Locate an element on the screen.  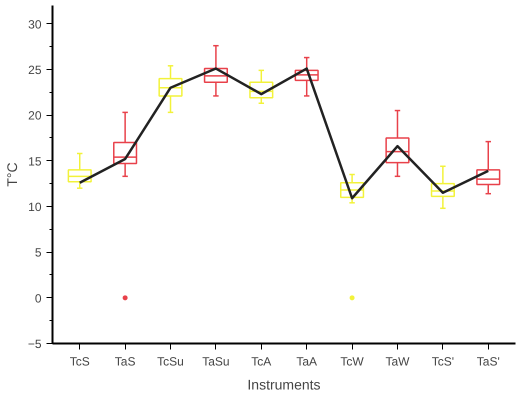
y-tick-label: 25 is located at coordinates (35, 69).